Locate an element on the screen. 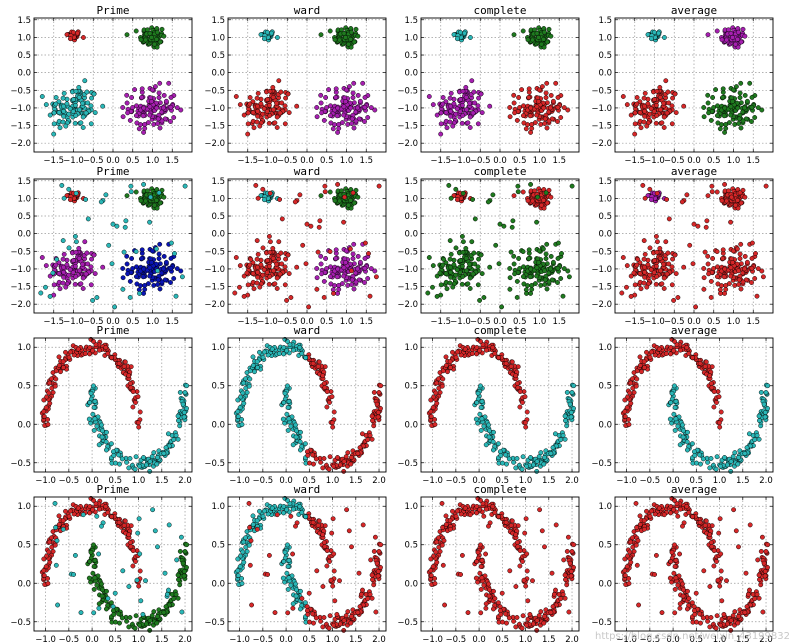  subplot-title: Prime is located at coordinates (112, 10).